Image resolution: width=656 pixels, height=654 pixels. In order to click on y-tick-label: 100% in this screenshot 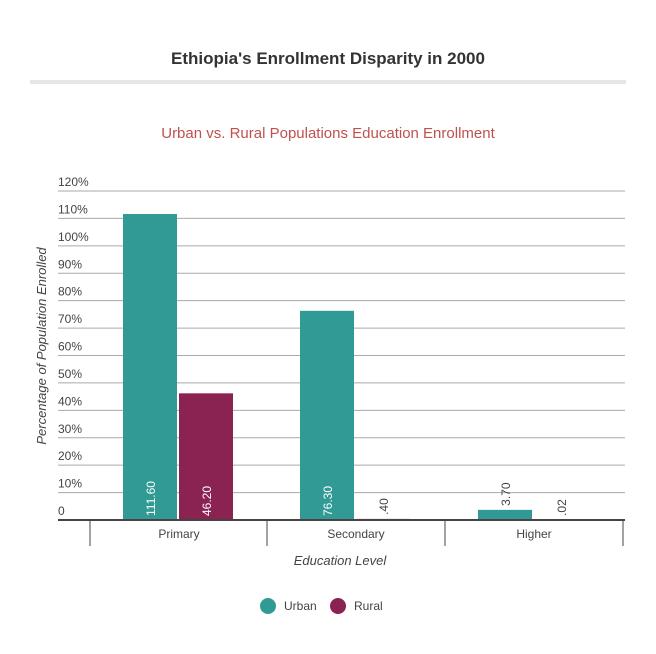, I will do `click(73, 237)`.